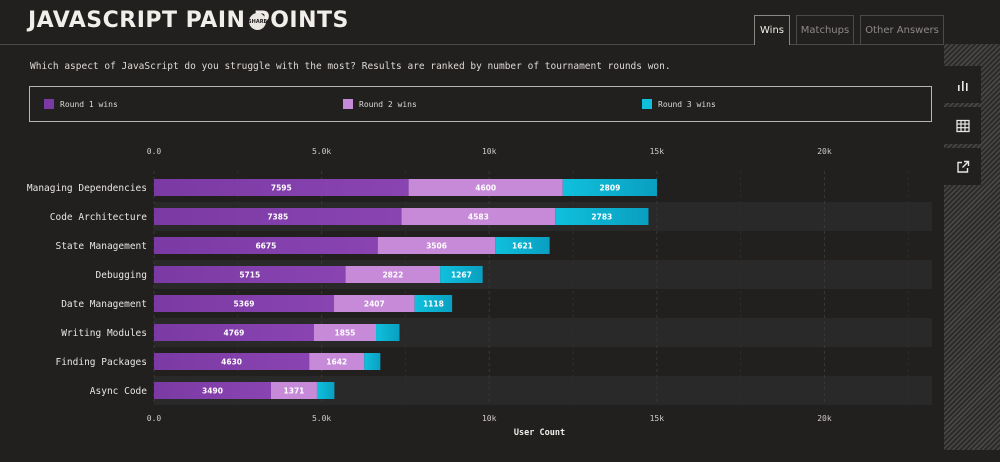 The height and width of the screenshot is (462, 1000). Describe the element at coordinates (101, 246) in the screenshot. I see `category-label: State Management` at that location.